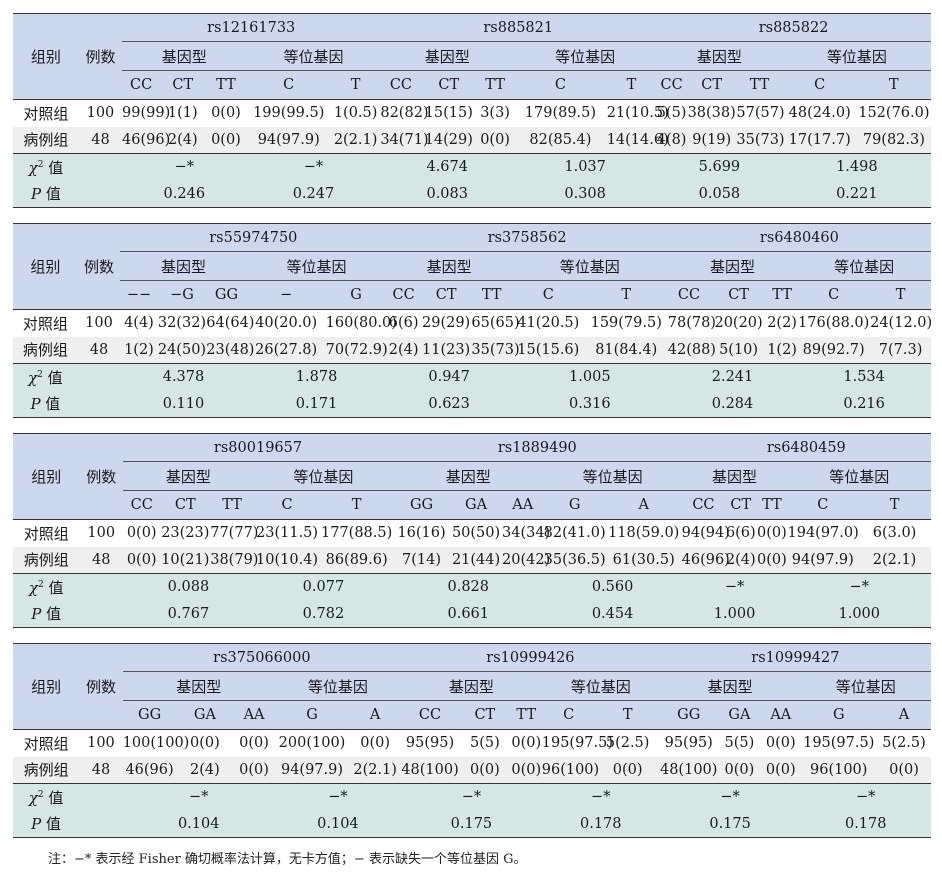 The height and width of the screenshot is (877, 942). Describe the element at coordinates (375, 769) in the screenshot. I see `table-cell: 2(2.1)` at that location.